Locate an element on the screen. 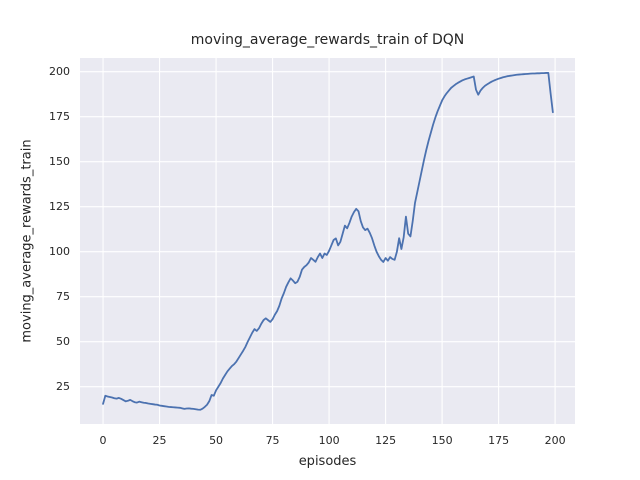  x-tick-label: 200 is located at coordinates (555, 440).